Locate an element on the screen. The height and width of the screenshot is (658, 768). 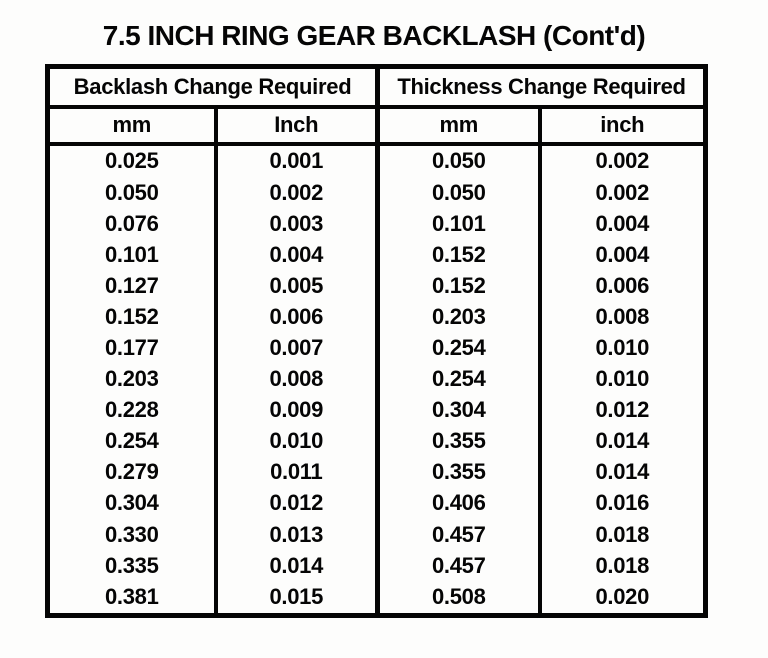
cell-backlash-inch: 0.012 is located at coordinates (295, 503).